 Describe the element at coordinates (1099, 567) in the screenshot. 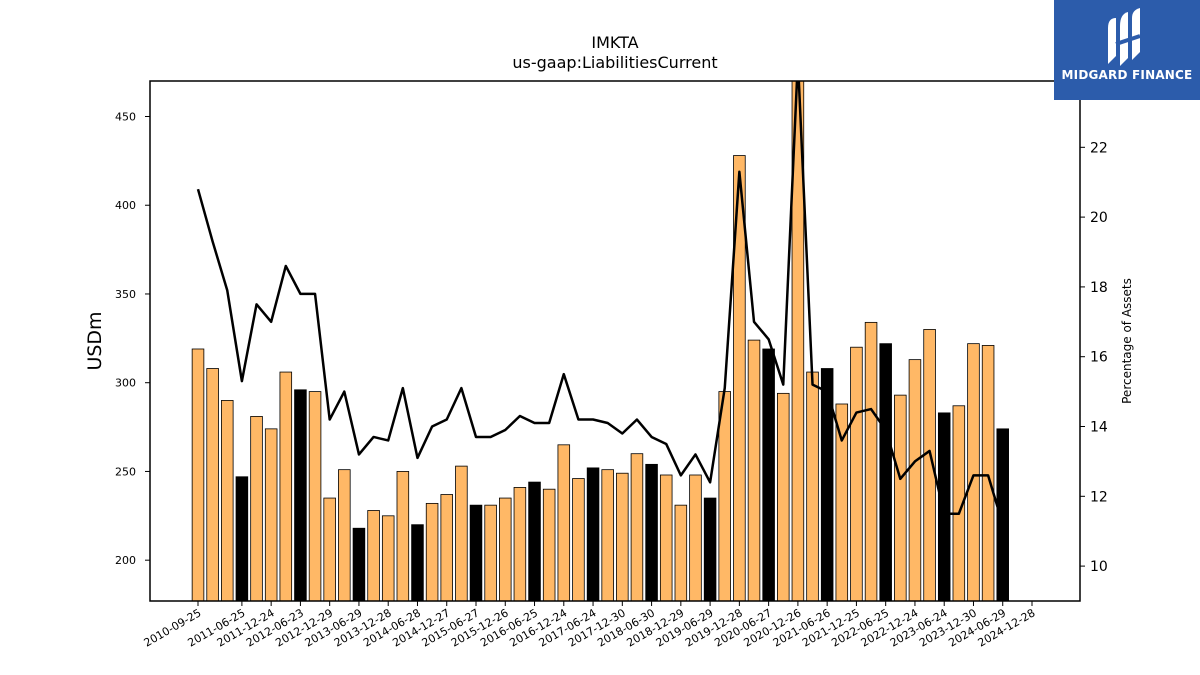

I see `y2-tick-label: 10` at that location.